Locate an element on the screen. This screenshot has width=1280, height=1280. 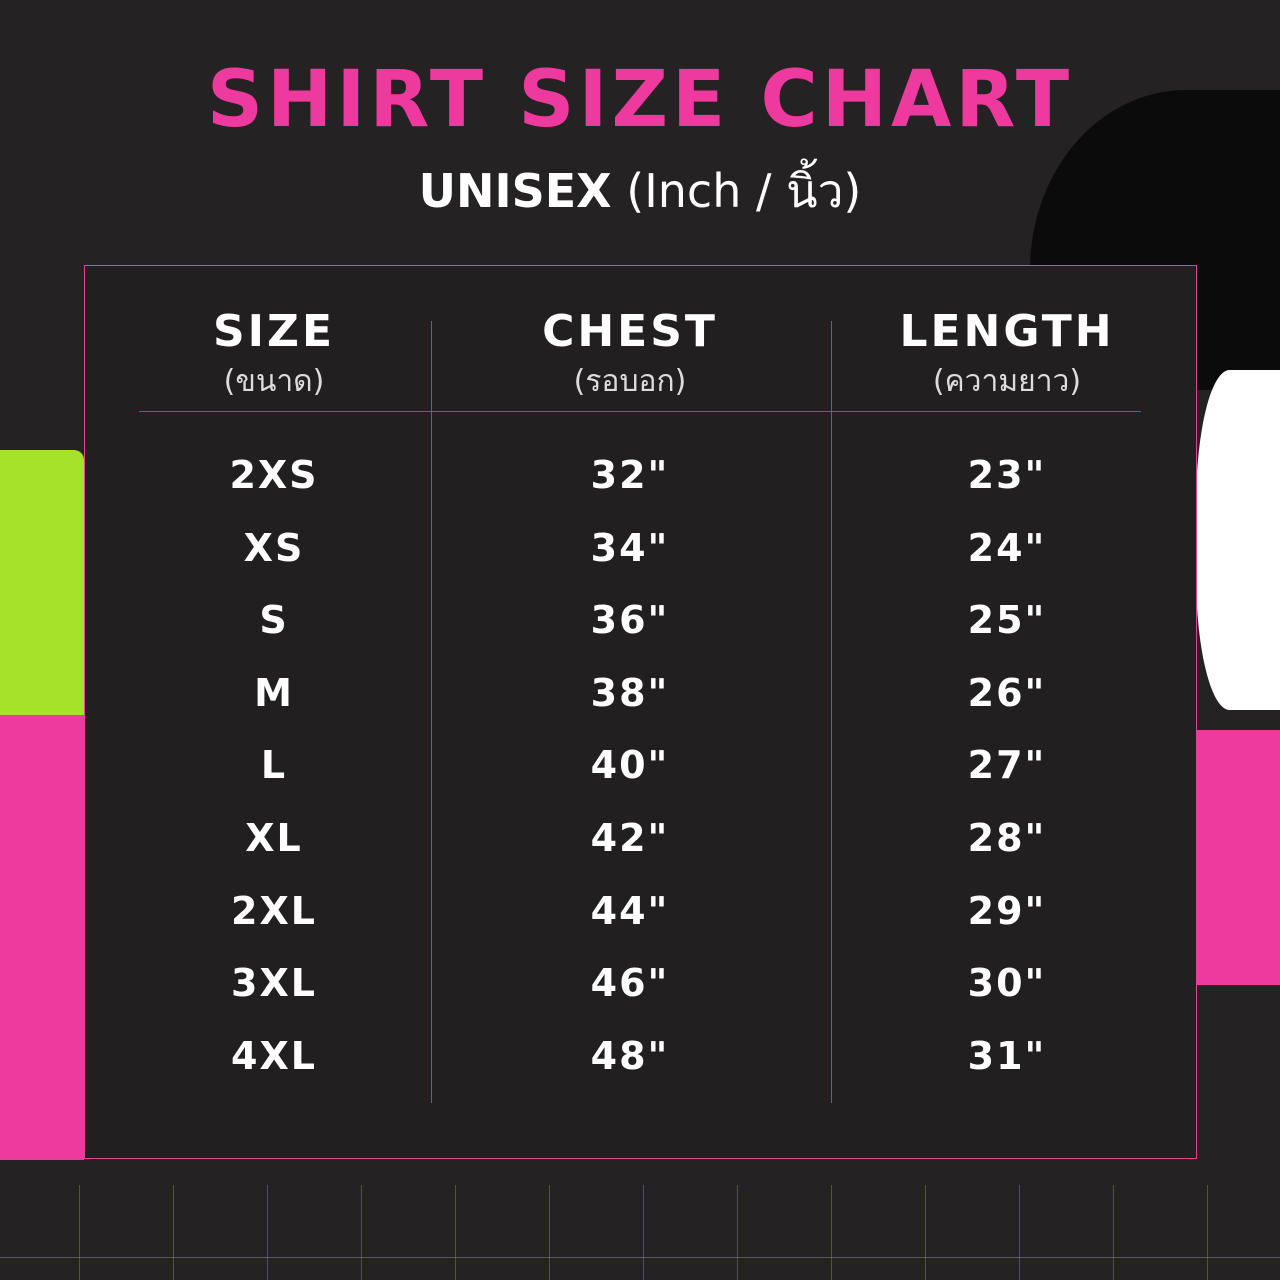
background-grid is located at coordinates (640, 1232).